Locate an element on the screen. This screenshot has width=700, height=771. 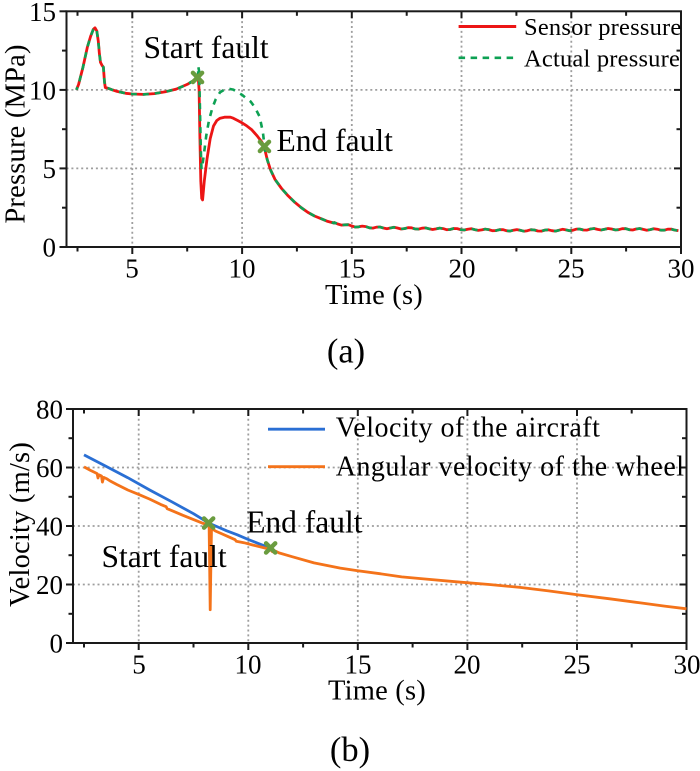
svg-text: (b) is located at coordinates (350, 750).